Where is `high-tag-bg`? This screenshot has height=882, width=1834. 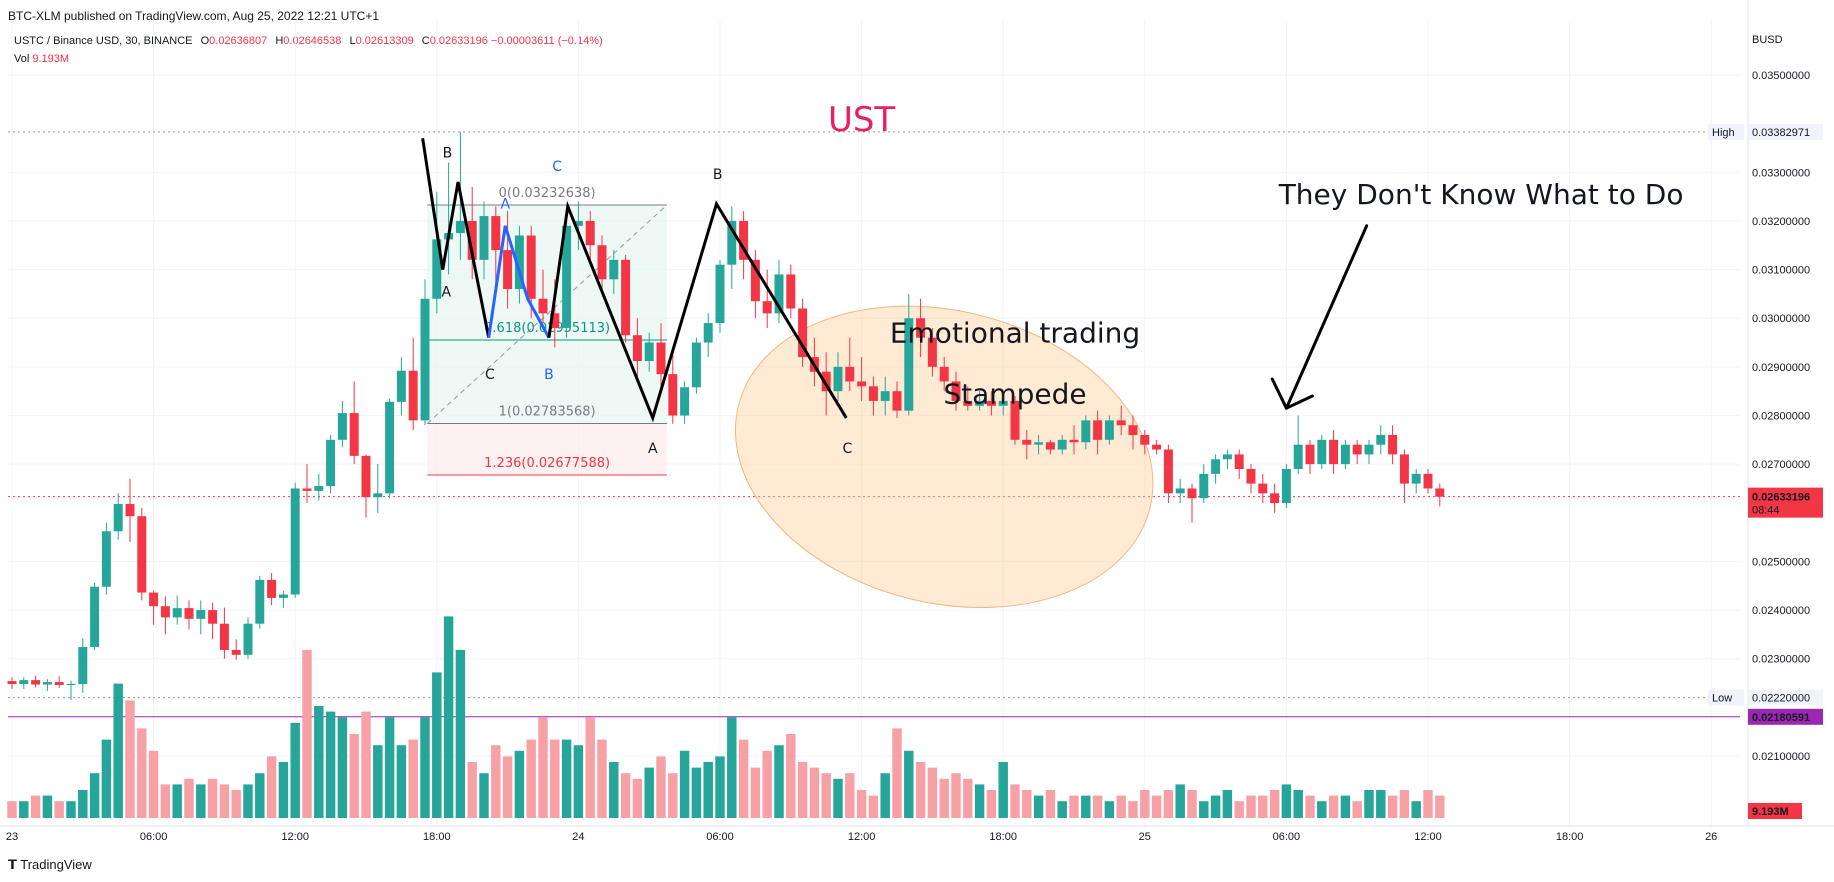 high-tag-bg is located at coordinates (1726, 131).